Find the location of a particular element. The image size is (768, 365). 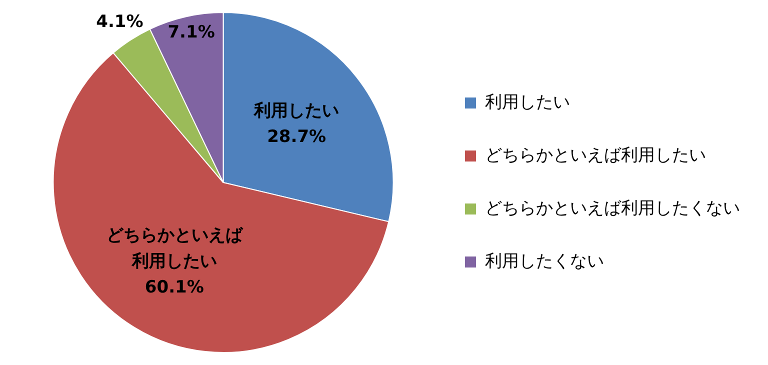

data-label: どちらかといえば利用したい 60.1% is located at coordinates (175, 262).